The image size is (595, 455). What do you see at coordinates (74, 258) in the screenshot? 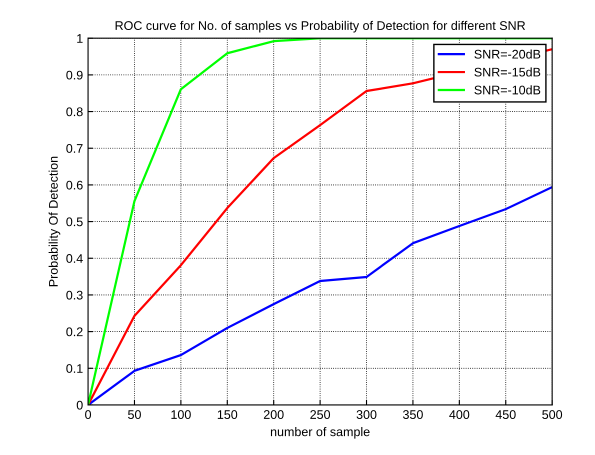
I see `y-tick-label: 0.4` at bounding box center [74, 258].